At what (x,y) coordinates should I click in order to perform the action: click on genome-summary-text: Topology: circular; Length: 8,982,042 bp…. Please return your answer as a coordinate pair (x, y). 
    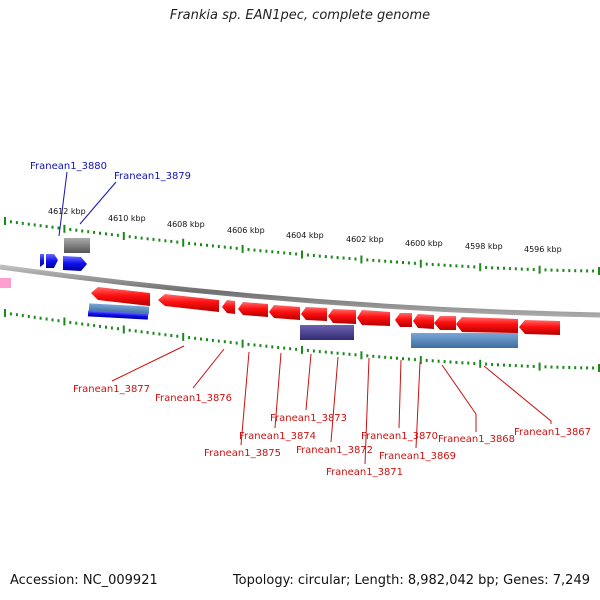
    Looking at the image, I should click on (411, 580).